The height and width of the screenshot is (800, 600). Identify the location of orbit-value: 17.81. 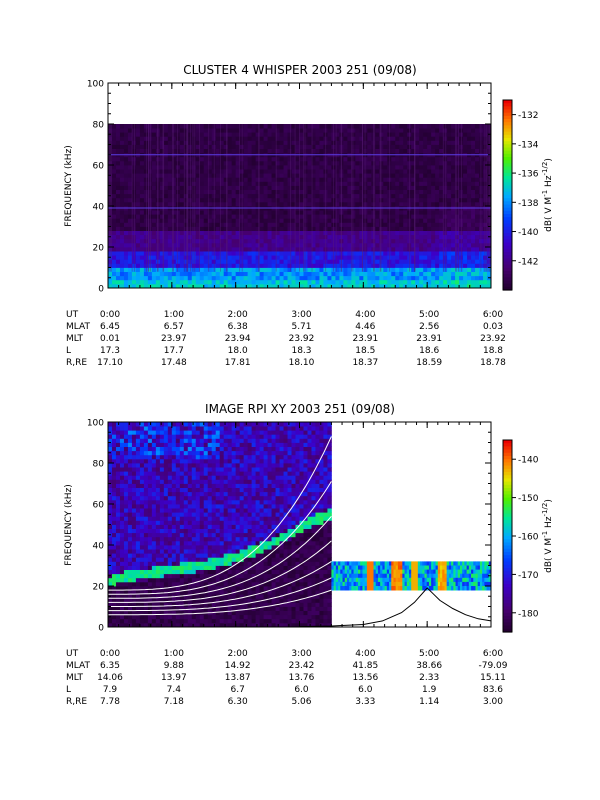
(238, 363).